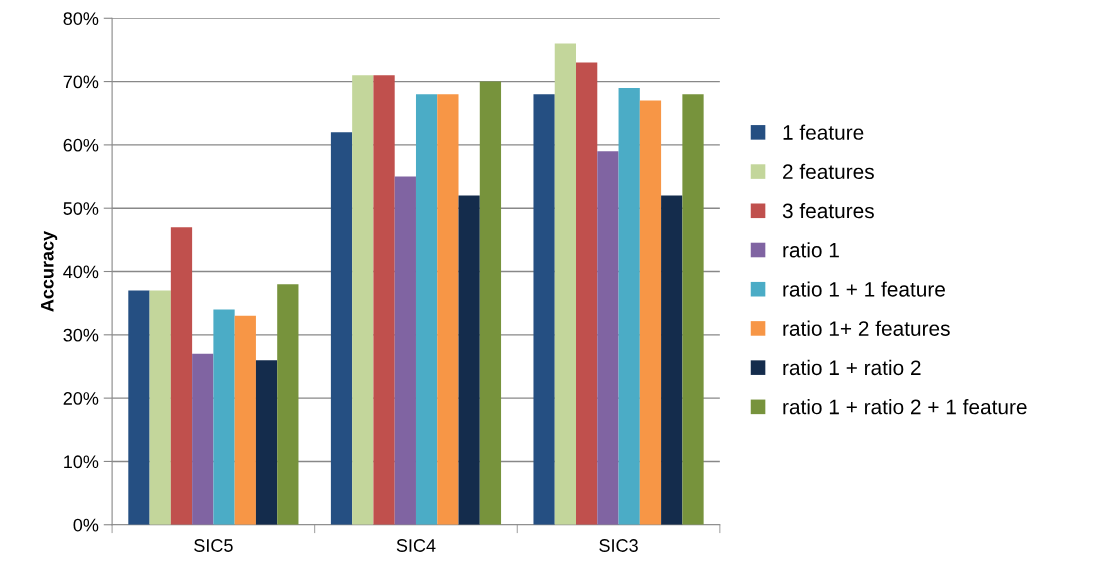 This screenshot has width=1099, height=571. I want to click on x-tick-label: SIC4, so click(416, 545).